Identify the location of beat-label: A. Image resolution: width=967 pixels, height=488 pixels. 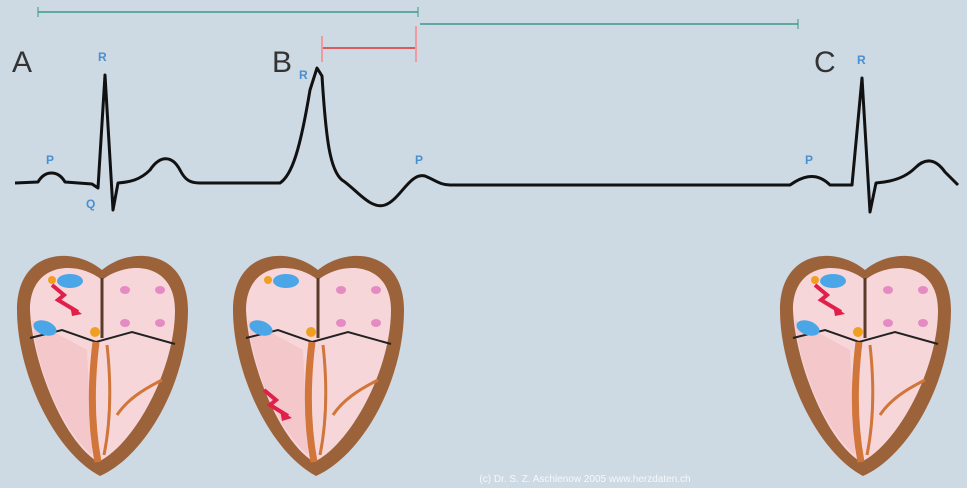
(22, 62).